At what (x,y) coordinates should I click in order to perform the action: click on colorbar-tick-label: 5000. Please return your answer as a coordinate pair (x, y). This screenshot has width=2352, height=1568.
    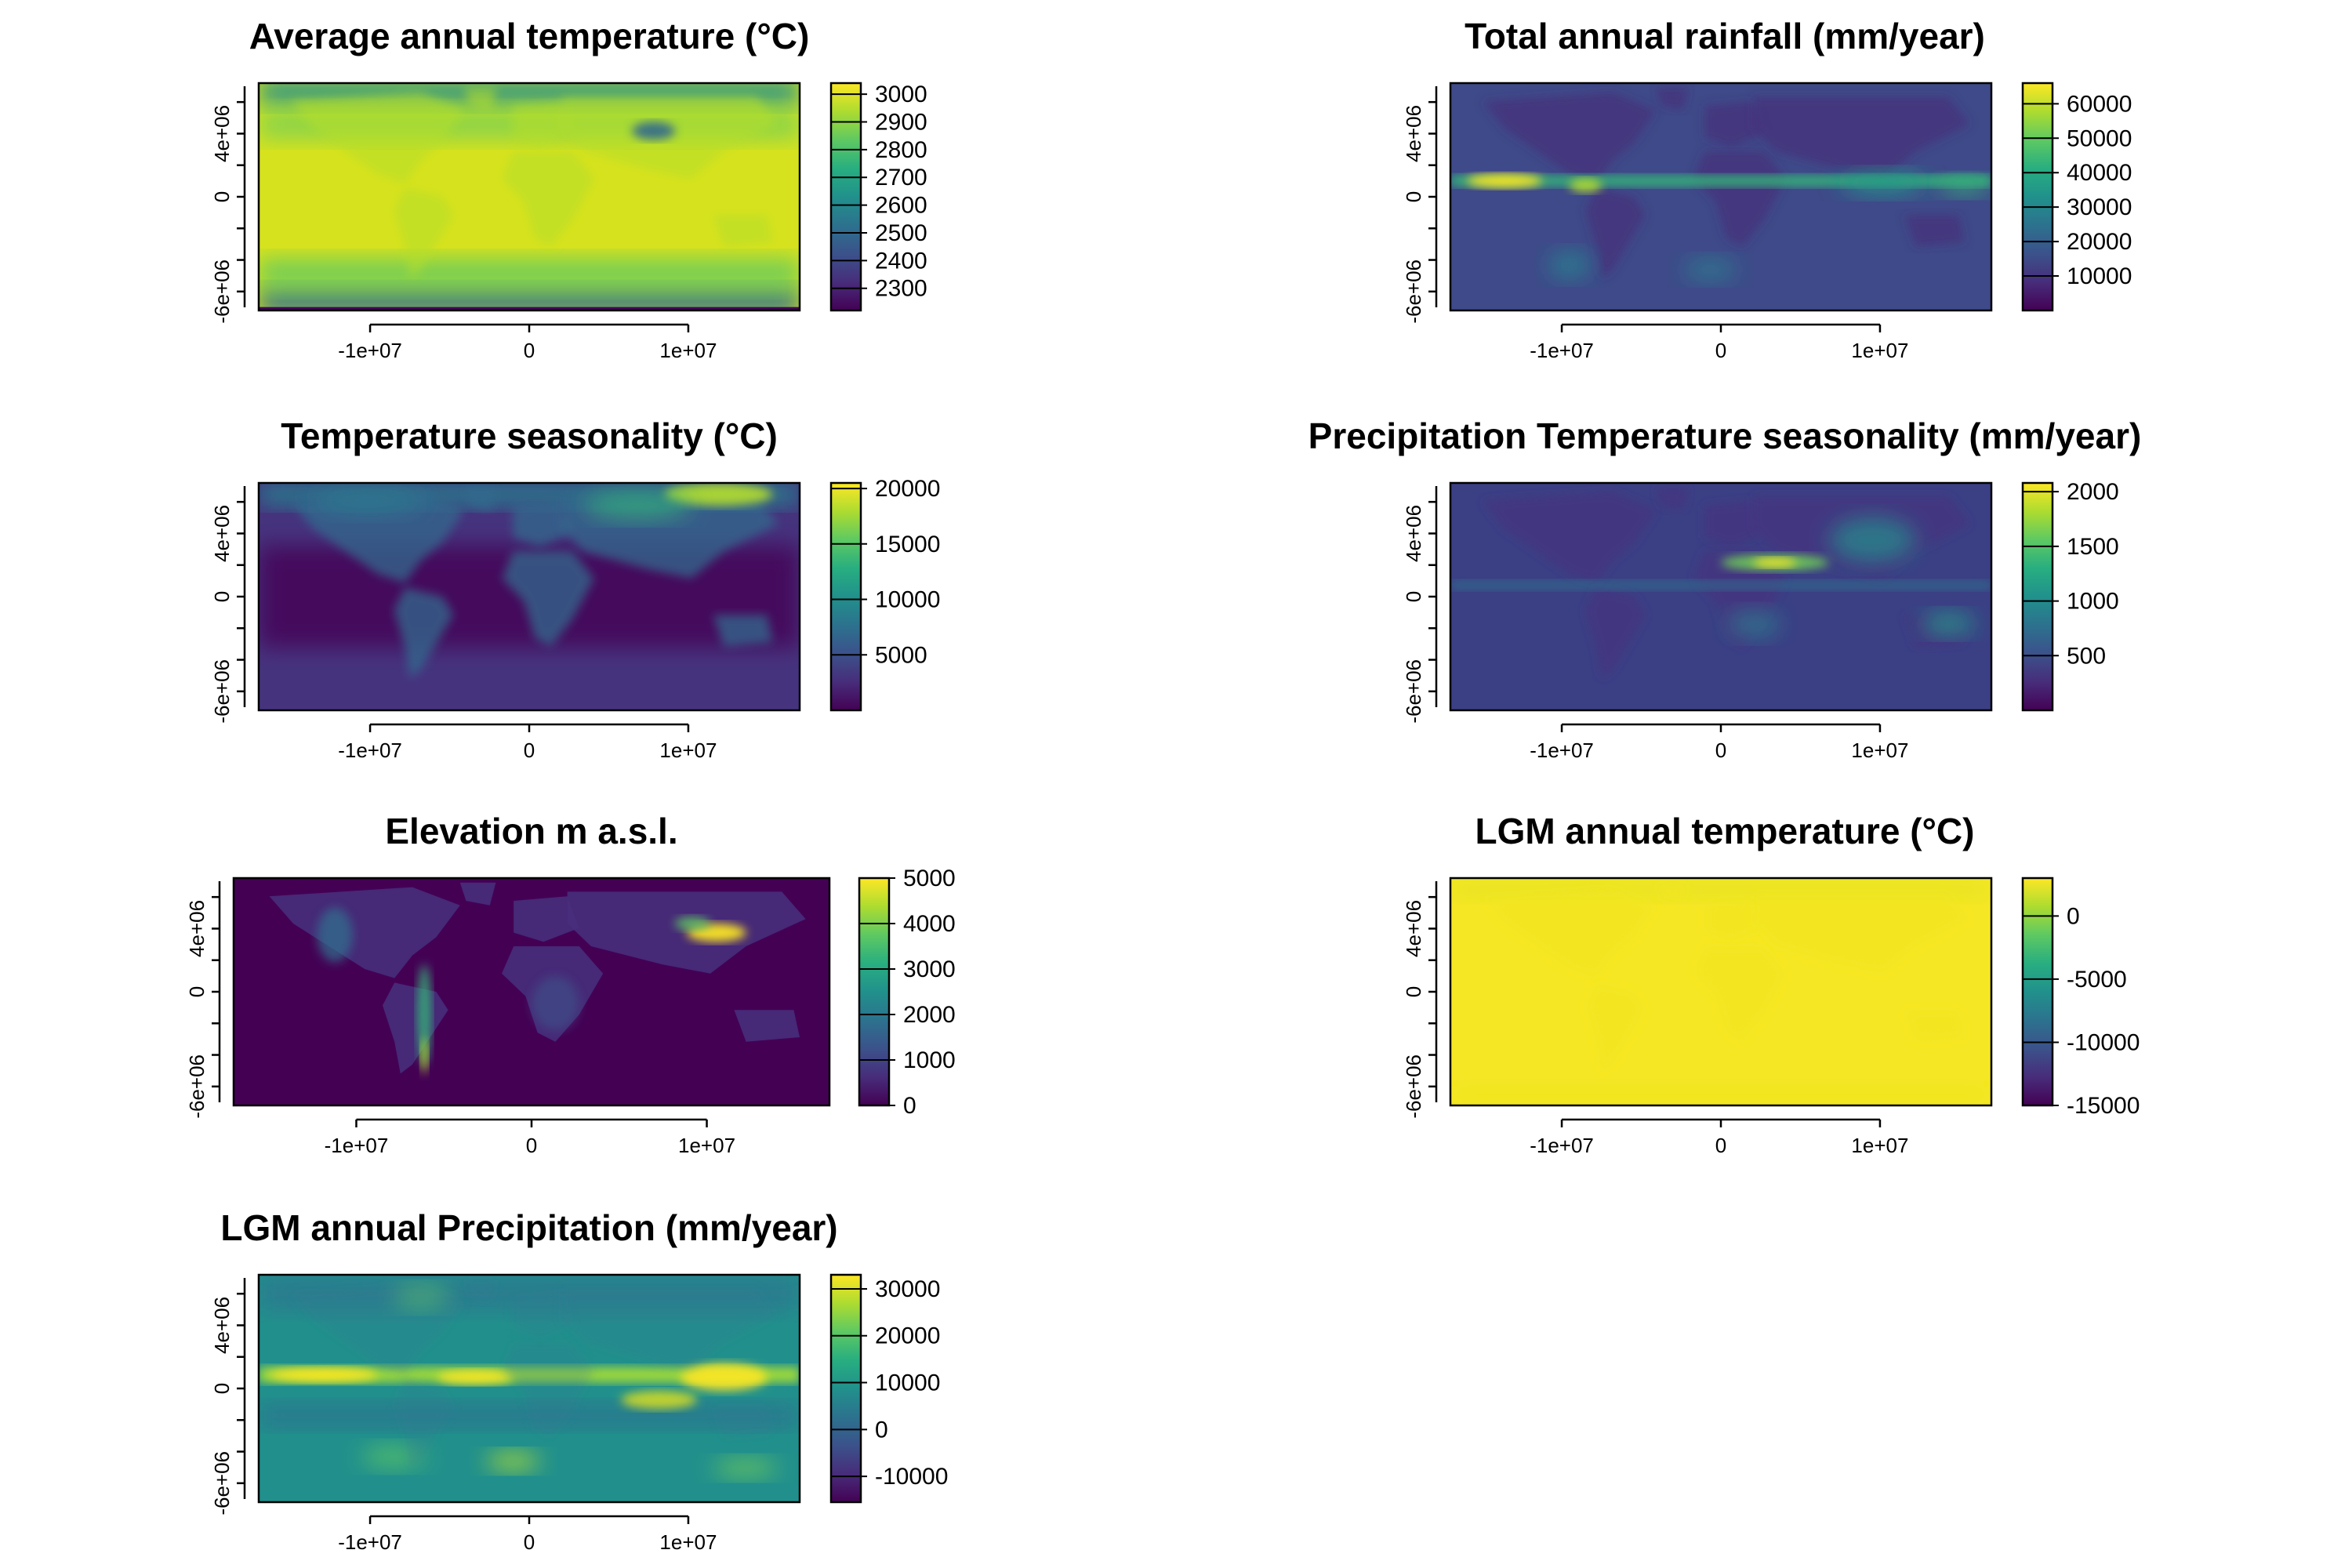
    Looking at the image, I should click on (901, 655).